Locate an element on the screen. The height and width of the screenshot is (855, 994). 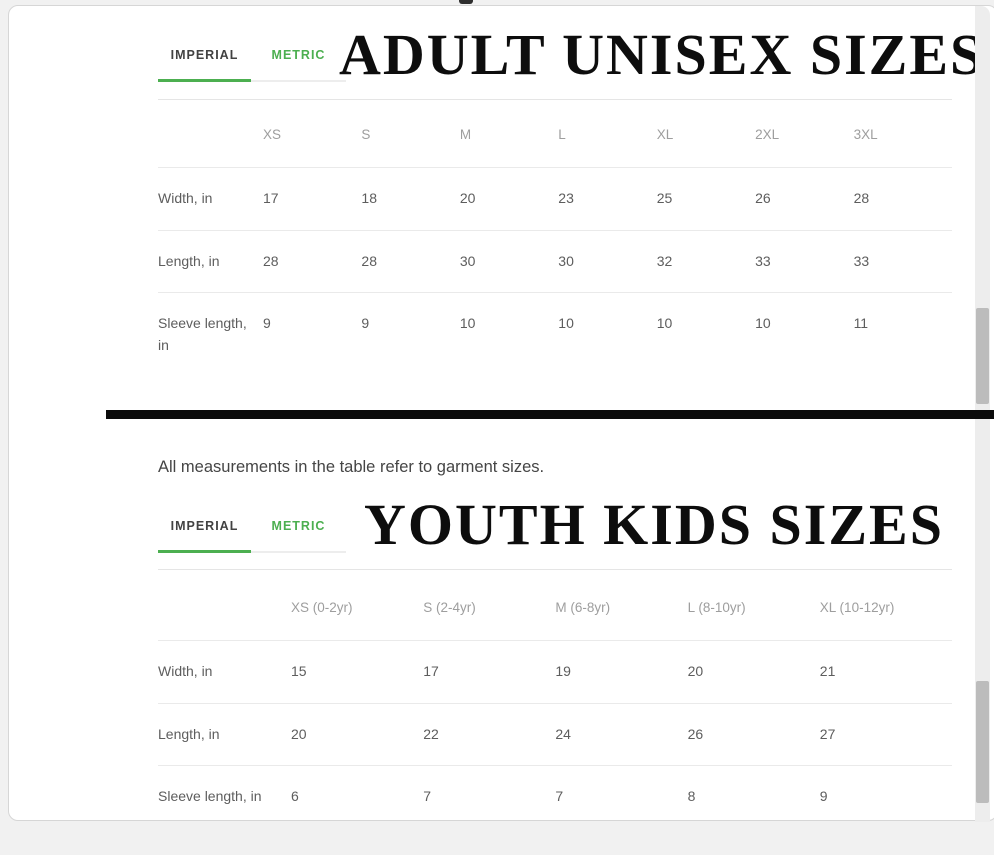
cell-value: 18 is located at coordinates (369, 197).